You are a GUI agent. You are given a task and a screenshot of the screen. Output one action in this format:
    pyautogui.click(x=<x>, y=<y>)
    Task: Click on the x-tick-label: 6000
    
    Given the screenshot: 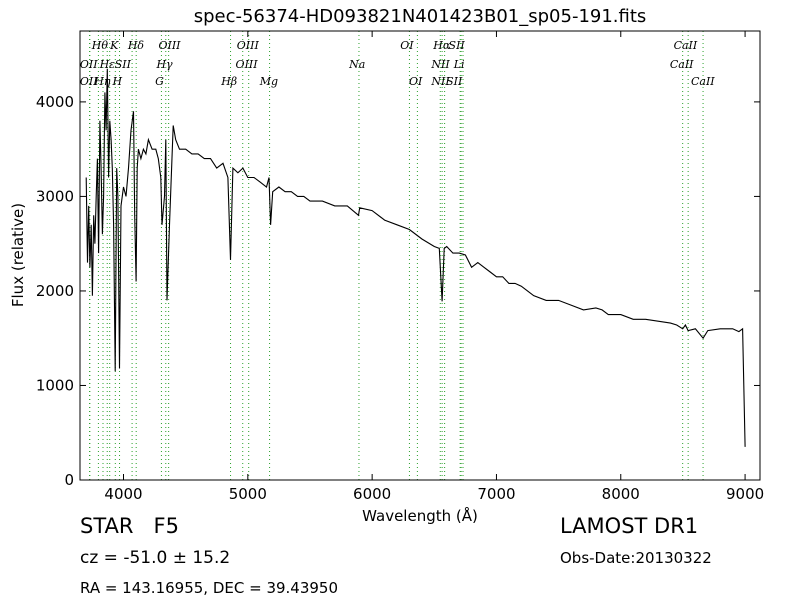 What is the action you would take?
    pyautogui.click(x=372, y=494)
    